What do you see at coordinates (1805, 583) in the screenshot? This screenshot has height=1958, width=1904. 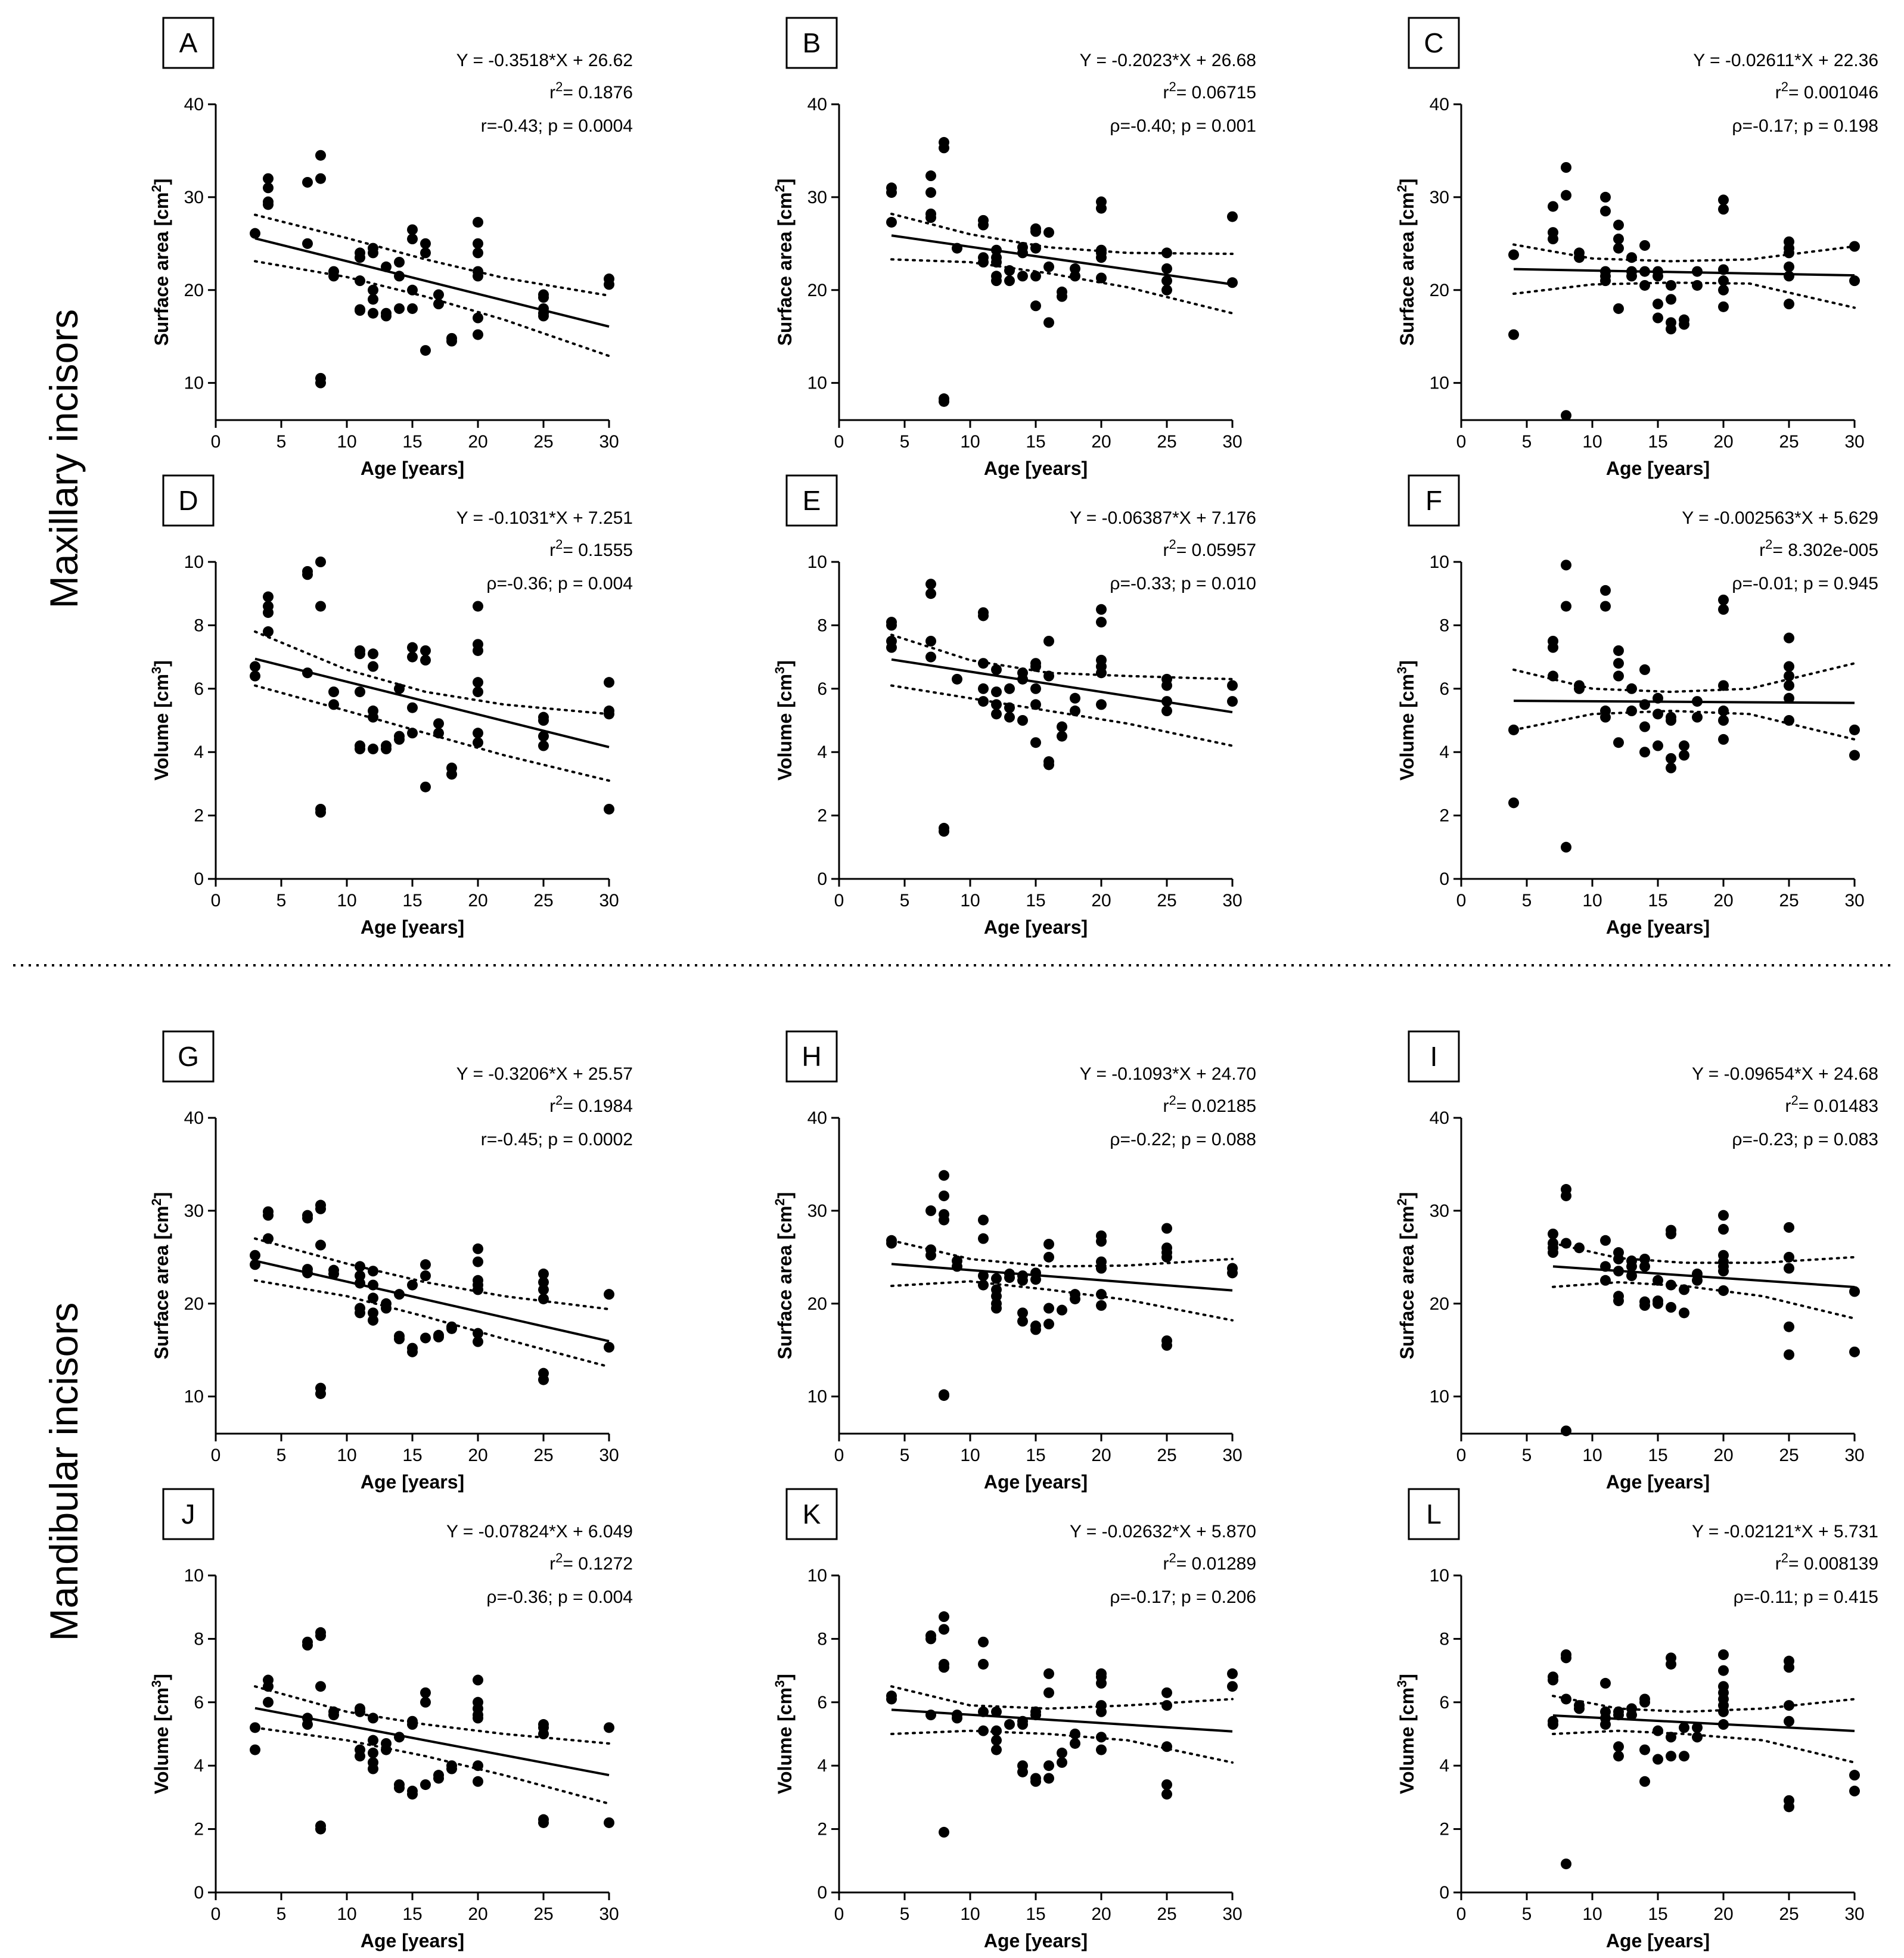 I see `correlation-stat: ρ=-0.01; p = 0.945` at bounding box center [1805, 583].